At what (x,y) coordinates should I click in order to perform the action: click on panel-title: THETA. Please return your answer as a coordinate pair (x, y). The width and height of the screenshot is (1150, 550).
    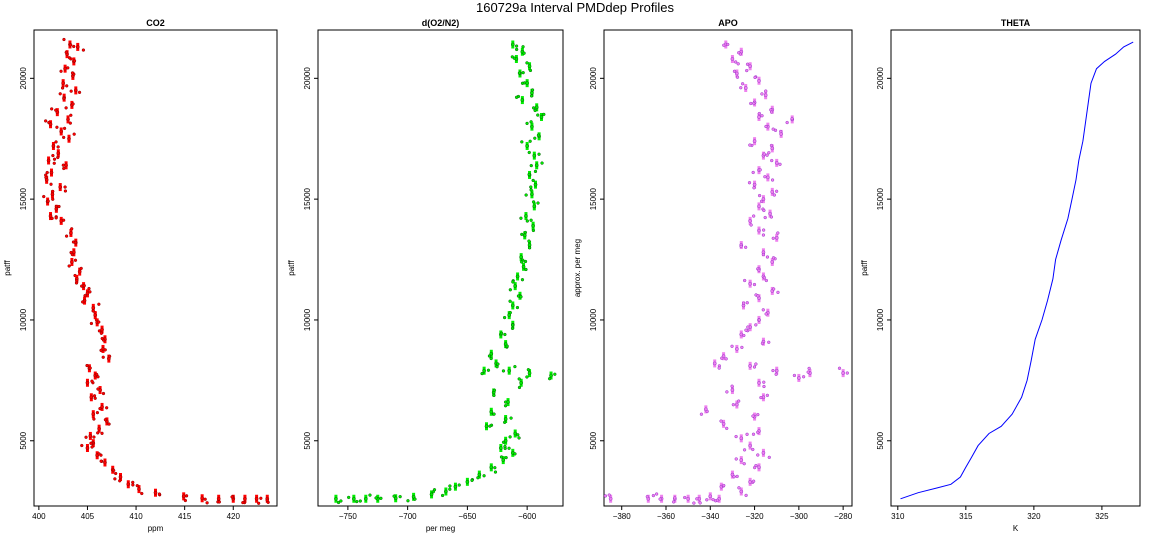
    Looking at the image, I should click on (1016, 23).